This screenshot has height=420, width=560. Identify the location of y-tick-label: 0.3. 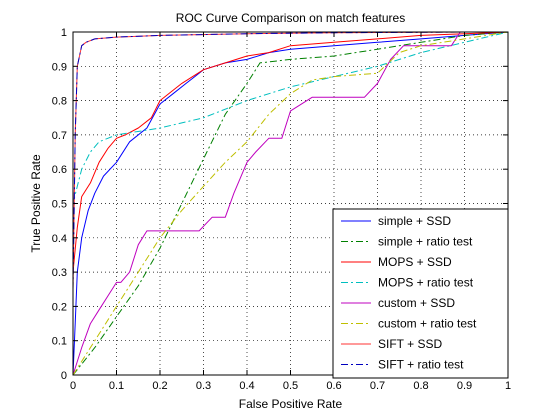
(59, 273).